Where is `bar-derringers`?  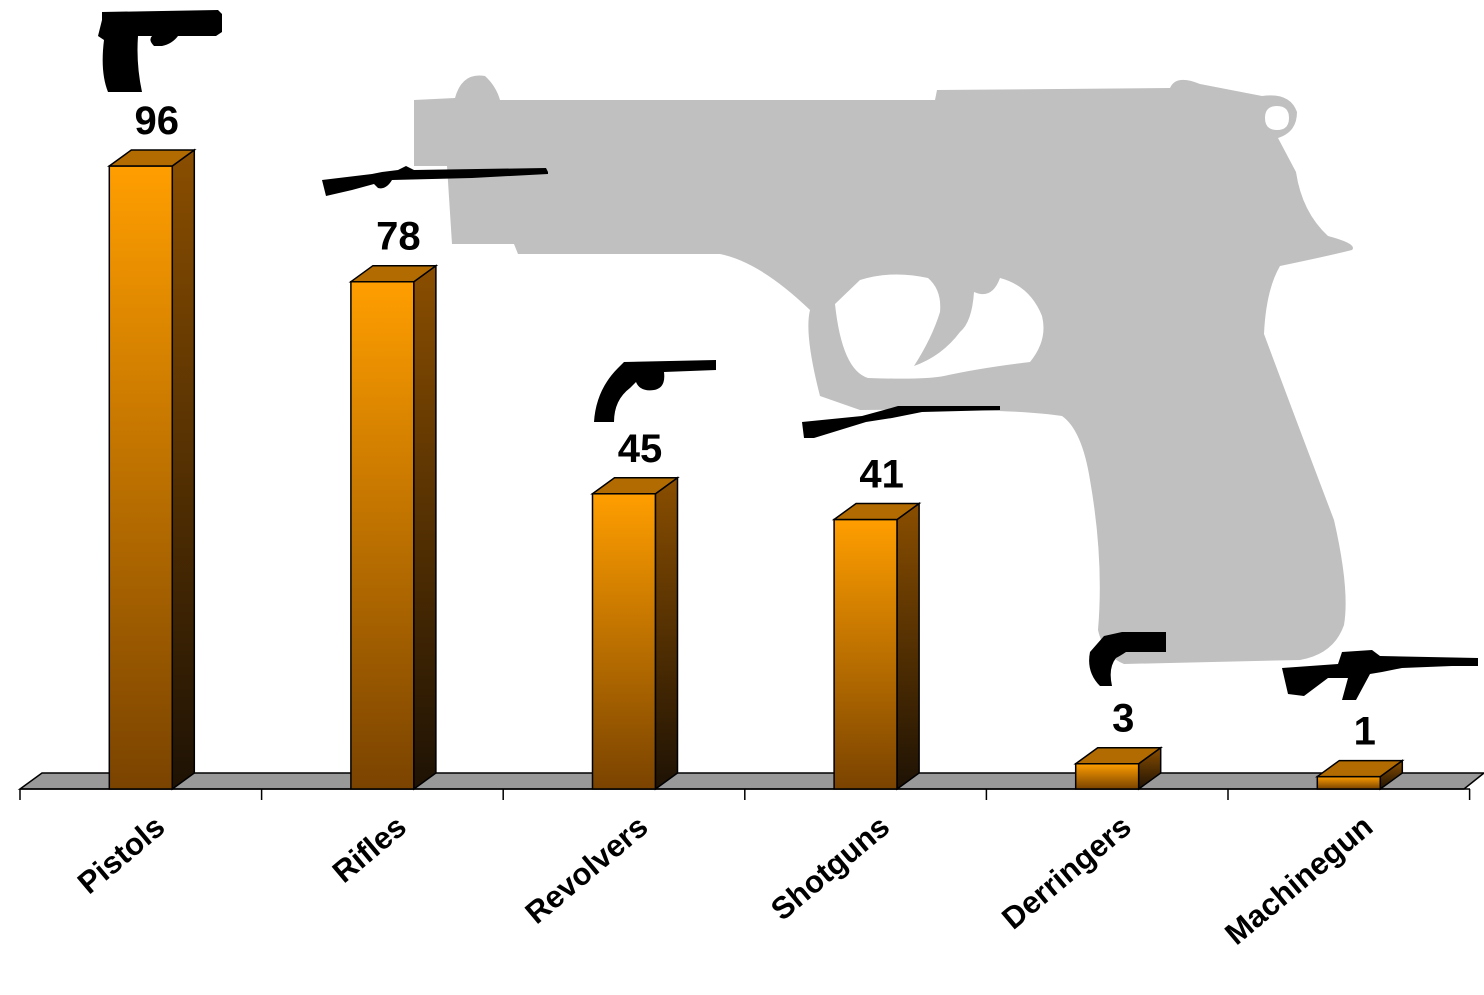
bar-derringers is located at coordinates (1118, 768).